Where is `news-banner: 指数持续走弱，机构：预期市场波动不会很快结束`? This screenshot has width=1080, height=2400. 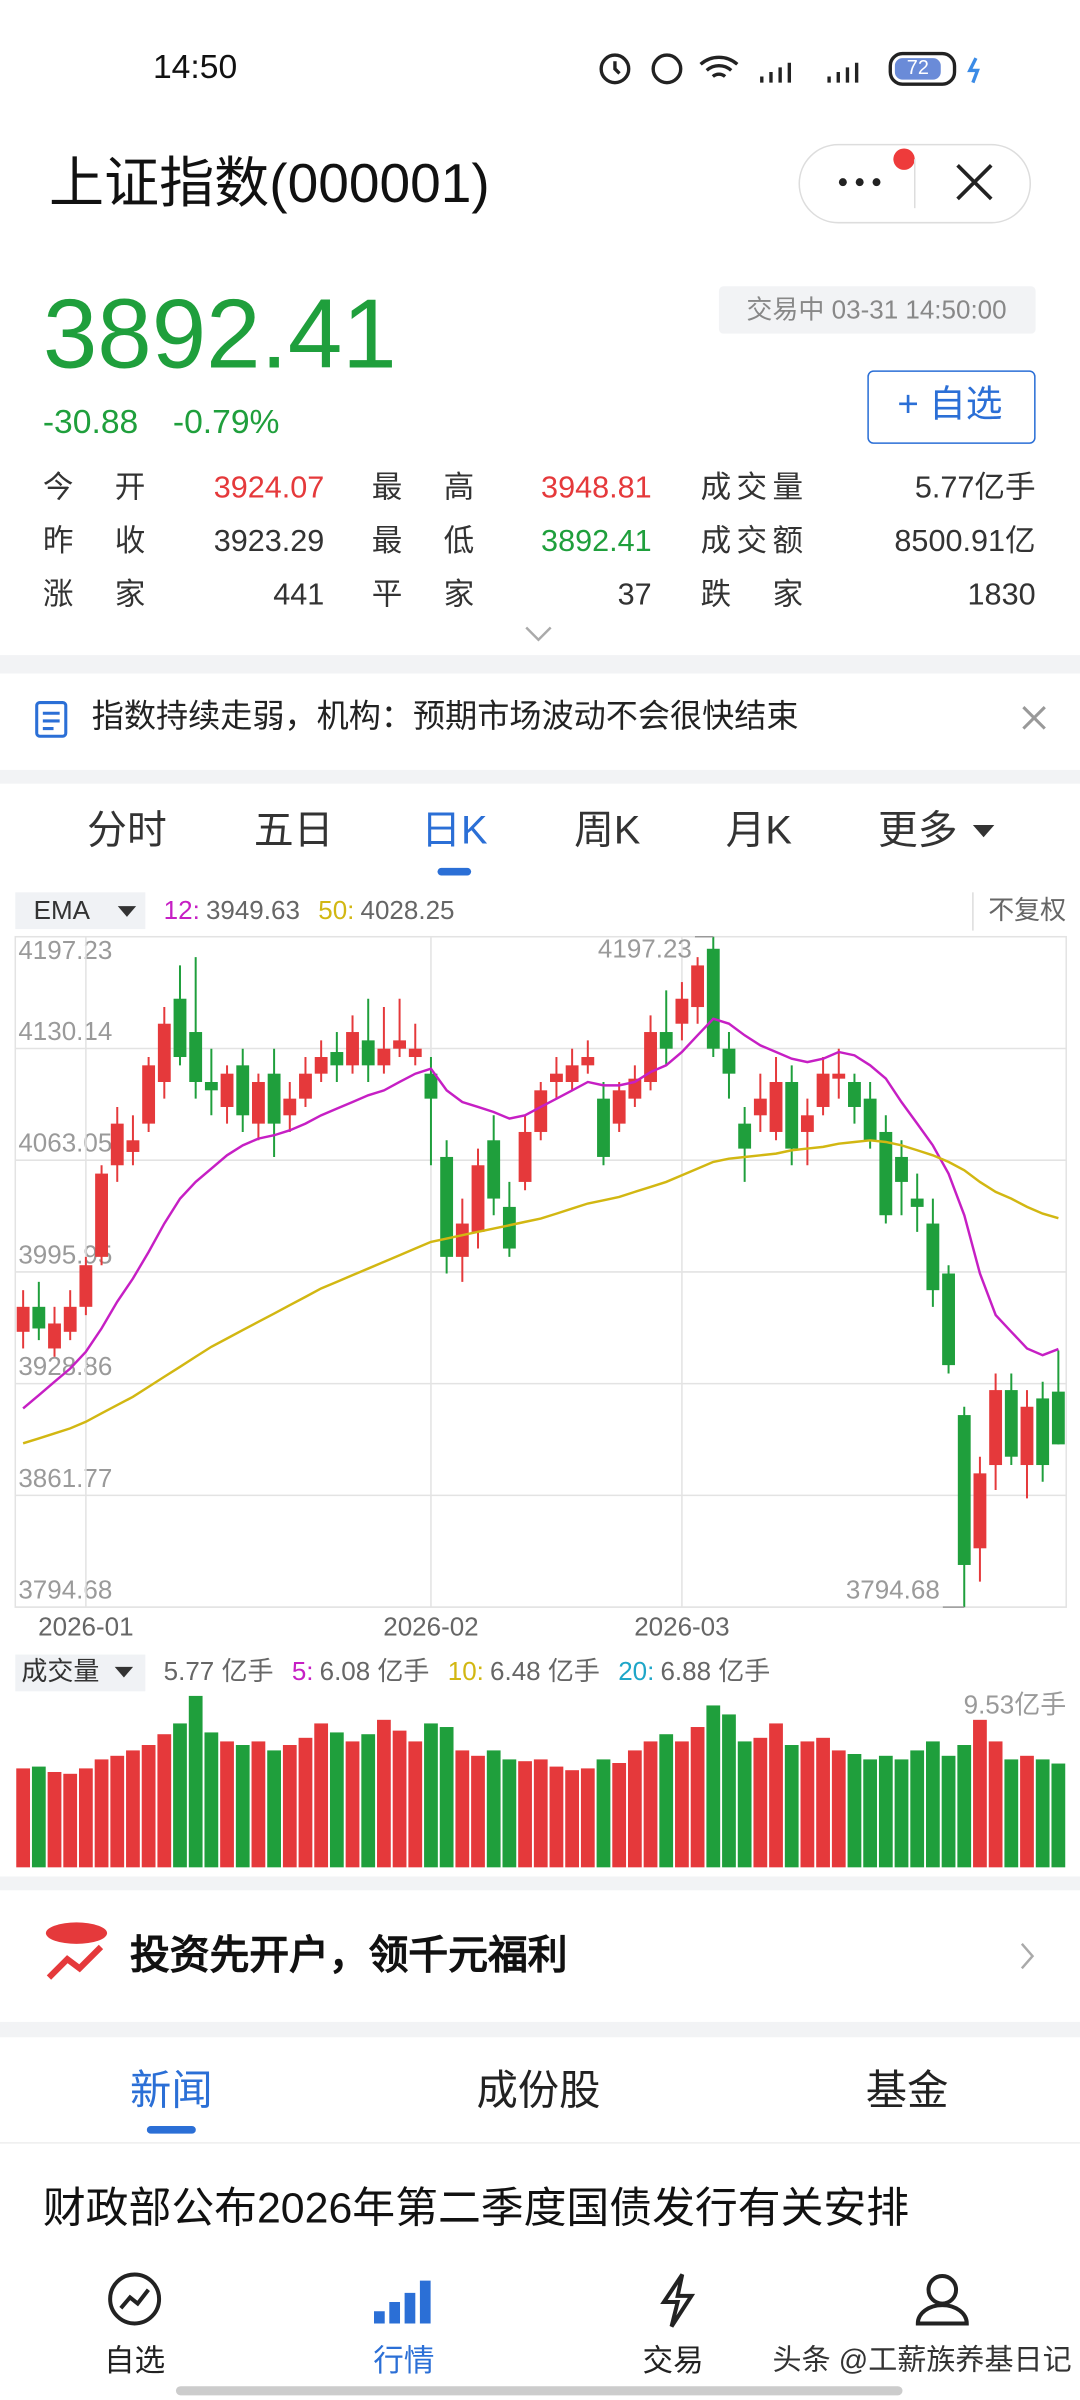
news-banner: 指数持续走弱，机构：预期市场波动不会很快结束 is located at coordinates (445, 718).